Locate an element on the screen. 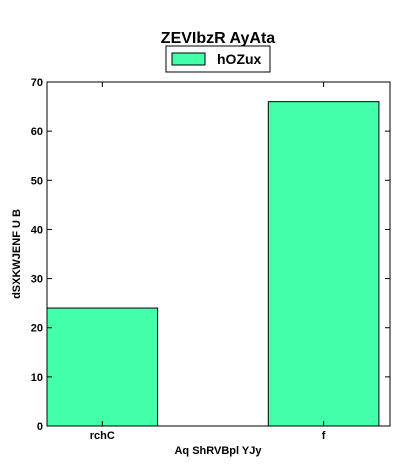  y-tick-label: 10 is located at coordinates (37, 378).